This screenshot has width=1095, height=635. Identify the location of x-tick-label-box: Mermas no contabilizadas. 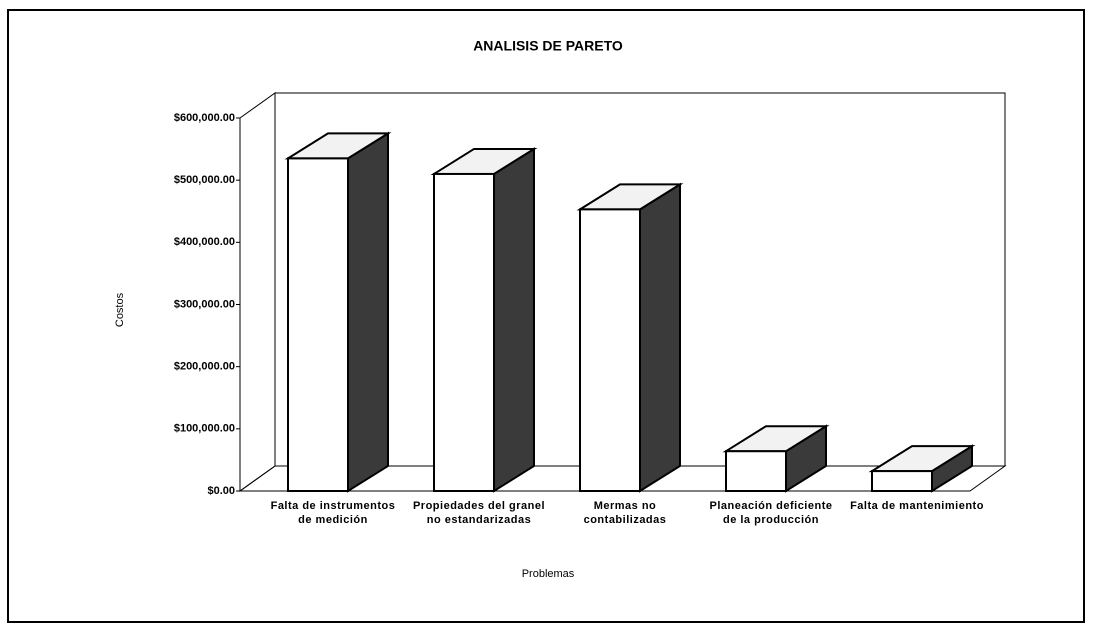
(625, 513).